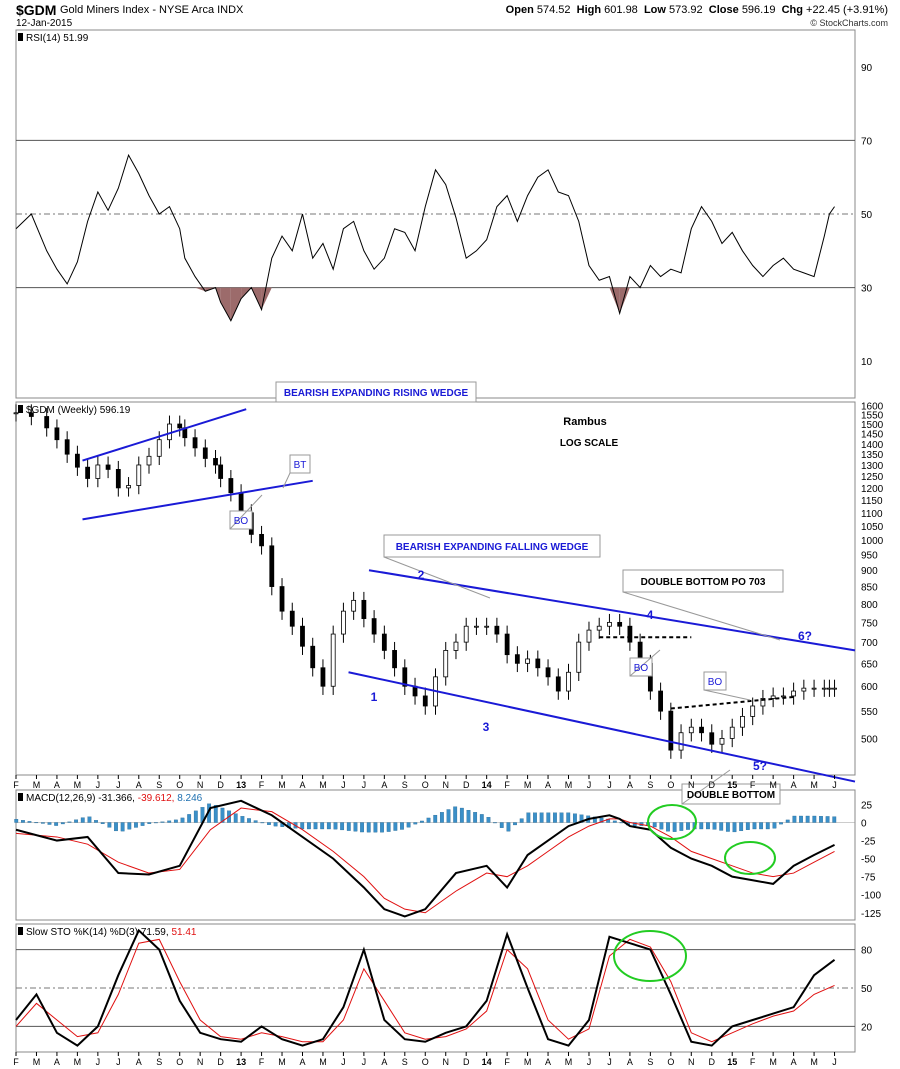 Image resolution: width=900 pixels, height=1069 pixels. What do you see at coordinates (405, 785) in the screenshot?
I see `price-x-tick-label: S` at bounding box center [405, 785].